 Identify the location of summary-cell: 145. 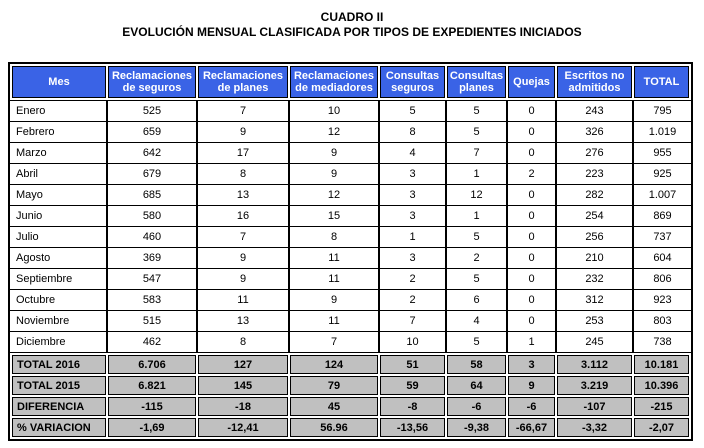
(243, 385).